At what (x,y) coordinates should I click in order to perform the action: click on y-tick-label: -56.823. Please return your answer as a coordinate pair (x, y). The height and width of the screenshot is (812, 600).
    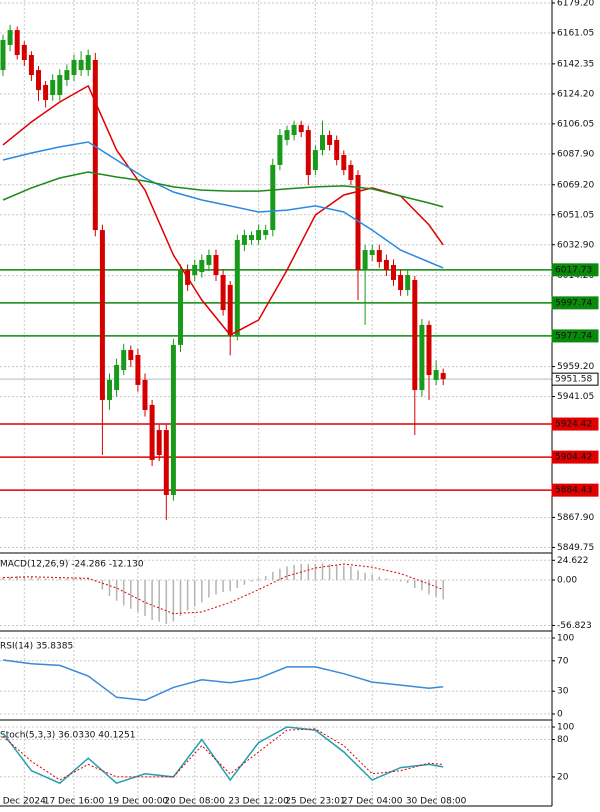
    Looking at the image, I should click on (574, 626).